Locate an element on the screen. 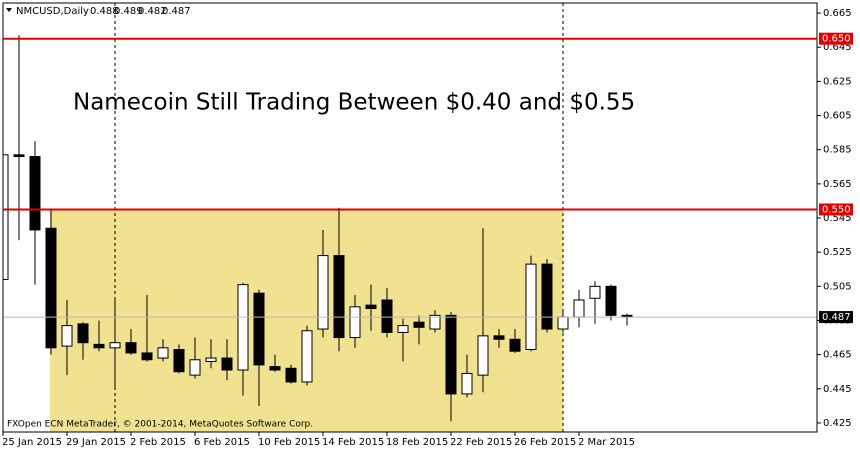 This screenshot has height=451, width=860. y-tick-label: 0.545 is located at coordinates (837, 218).